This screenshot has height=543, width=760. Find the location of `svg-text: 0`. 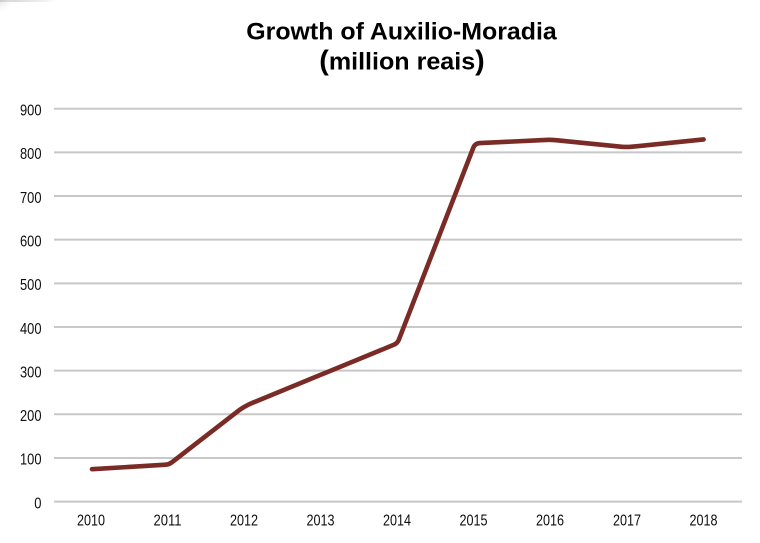

svg-text: 0 is located at coordinates (38, 503).